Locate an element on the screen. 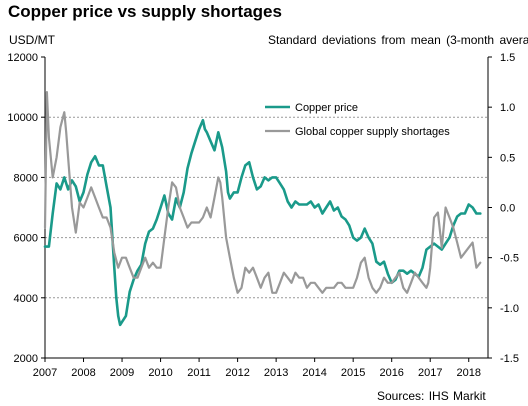  left-axis-label: USD/MT is located at coordinates (32, 40).